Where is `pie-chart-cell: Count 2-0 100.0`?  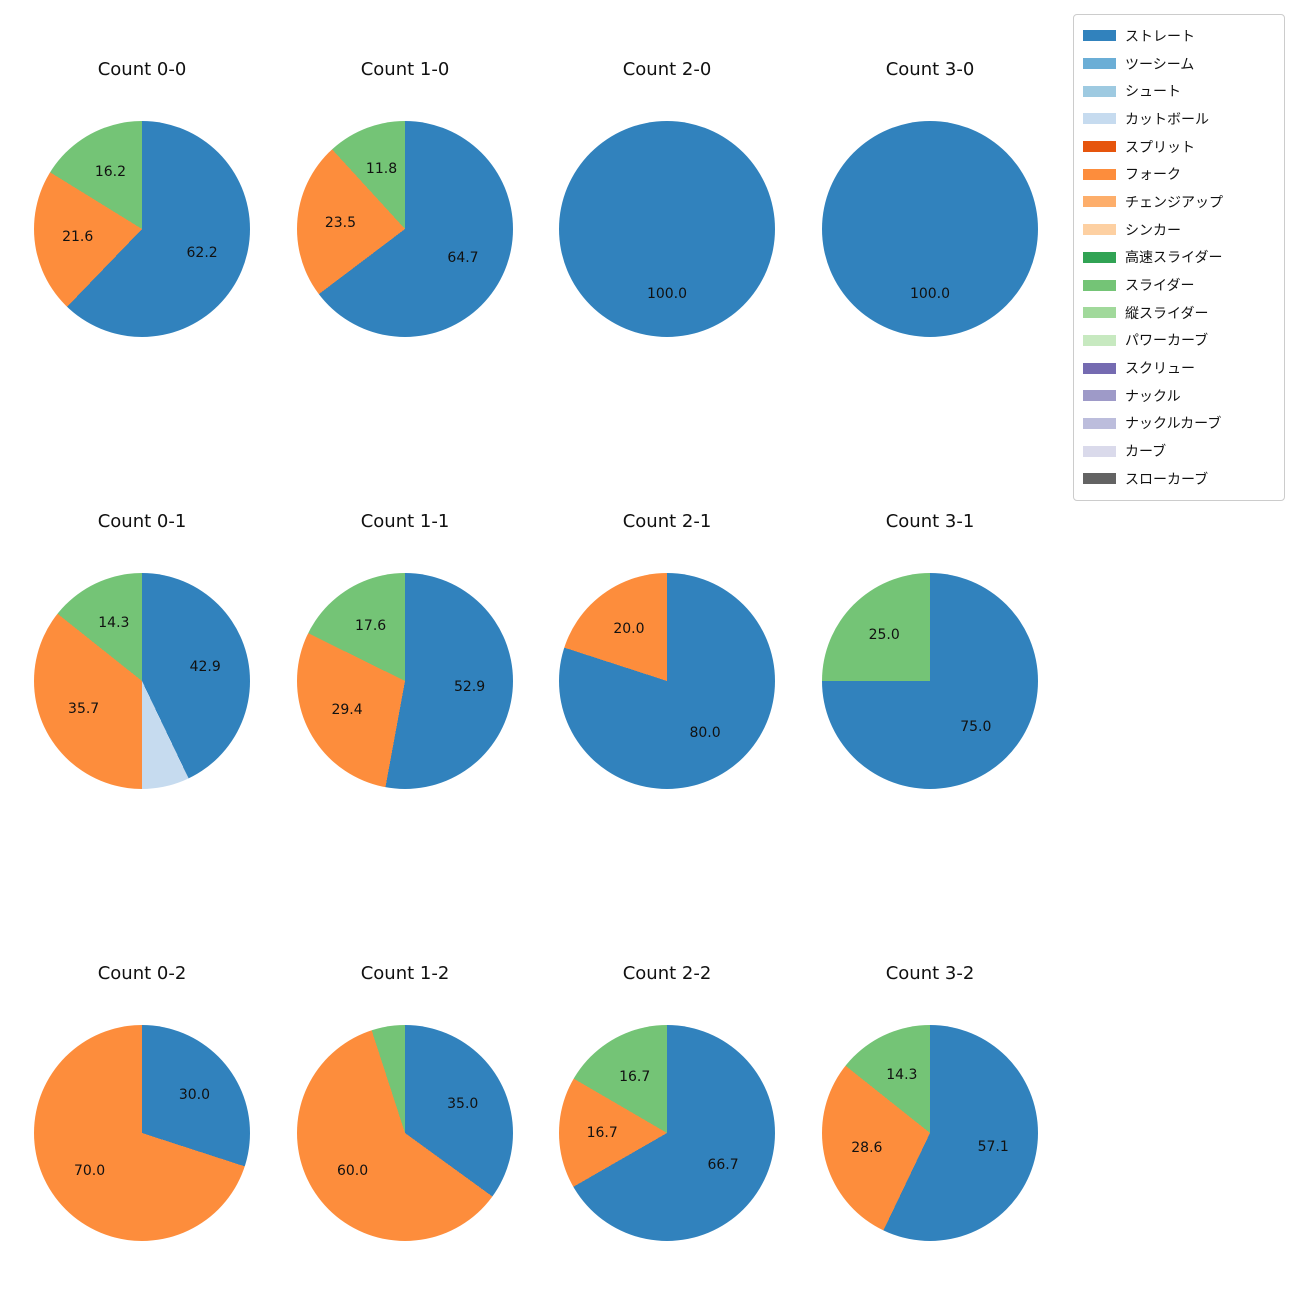
pie-chart-cell: Count 2-0 100.0 is located at coordinates (667, 213).